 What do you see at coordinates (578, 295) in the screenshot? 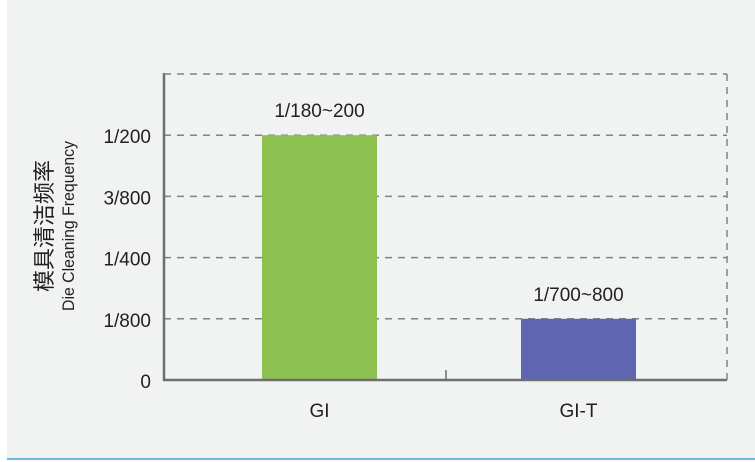
I see `data-label: 1/700~800` at bounding box center [578, 295].